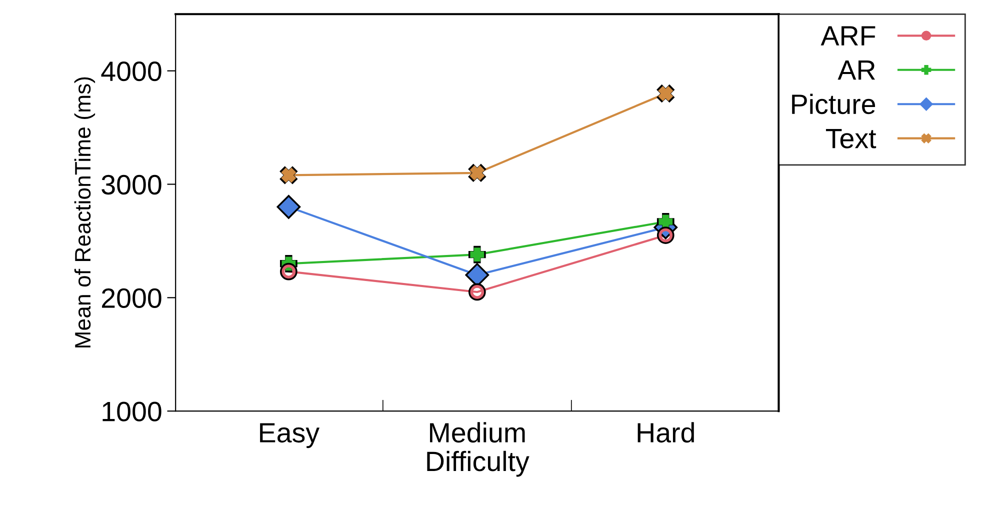 This screenshot has width=992, height=505. Describe the element at coordinates (132, 184) in the screenshot. I see `y-tick-label: 3000` at that location.